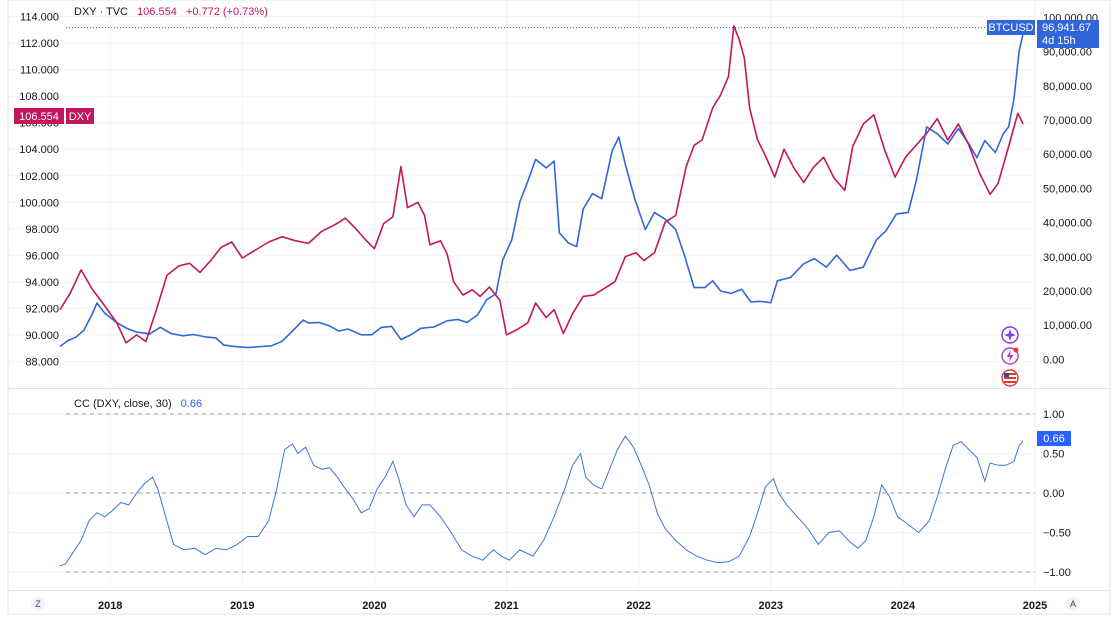  I want to click on left-axis-tick-label: 88.000, so click(42, 362).